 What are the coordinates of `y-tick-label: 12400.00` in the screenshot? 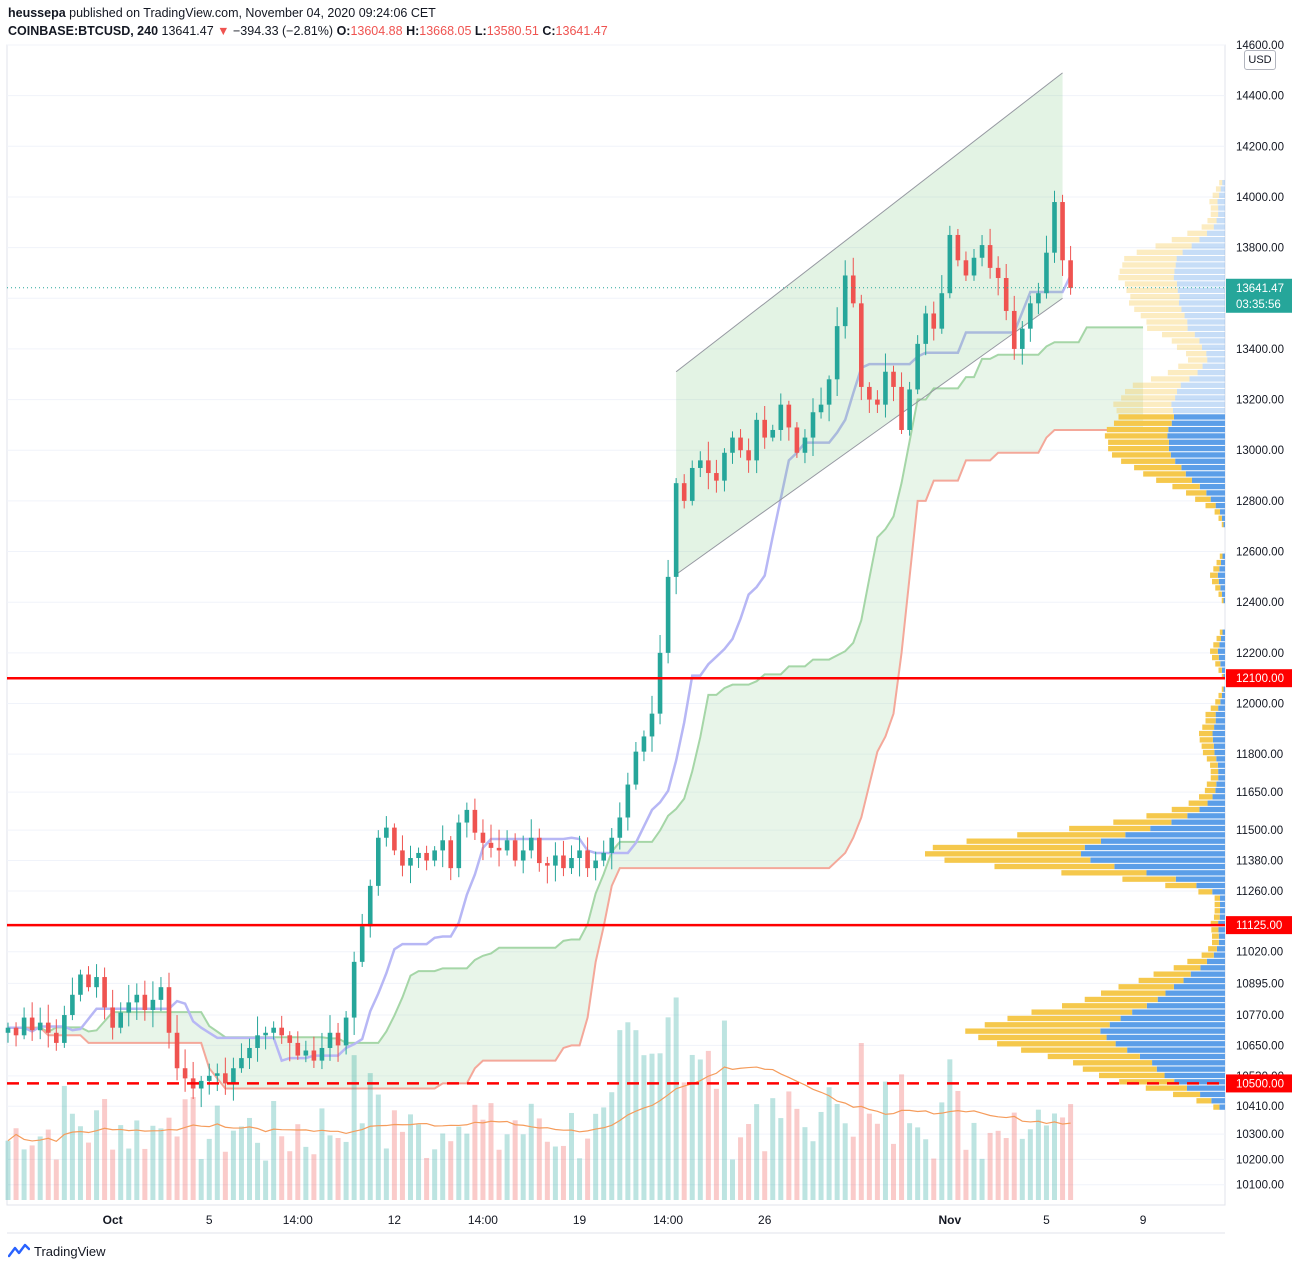 It's located at (1260, 603).